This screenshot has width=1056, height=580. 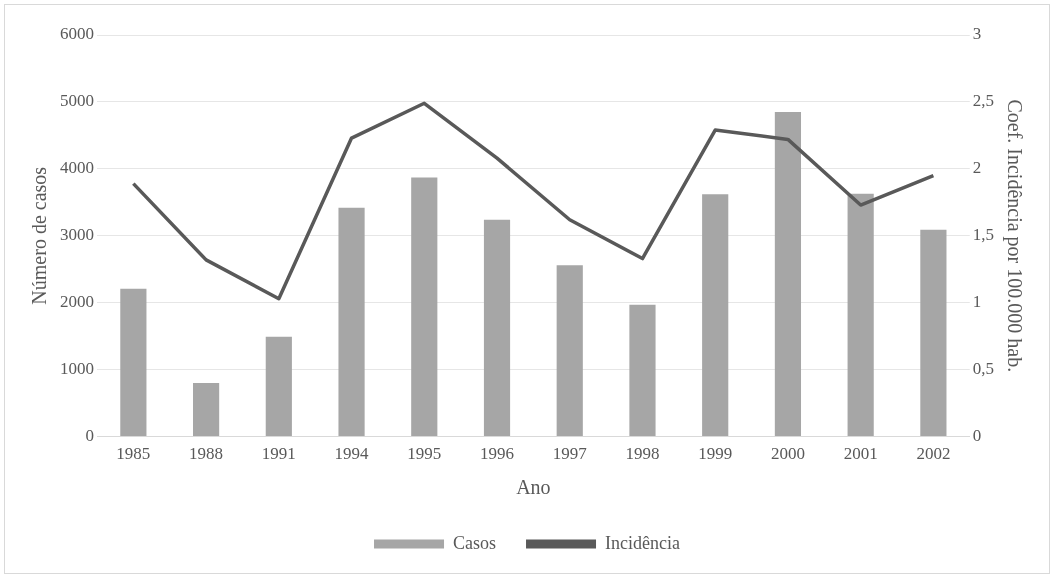 I want to click on x-tick-label: 1985, so click(x=133, y=454).